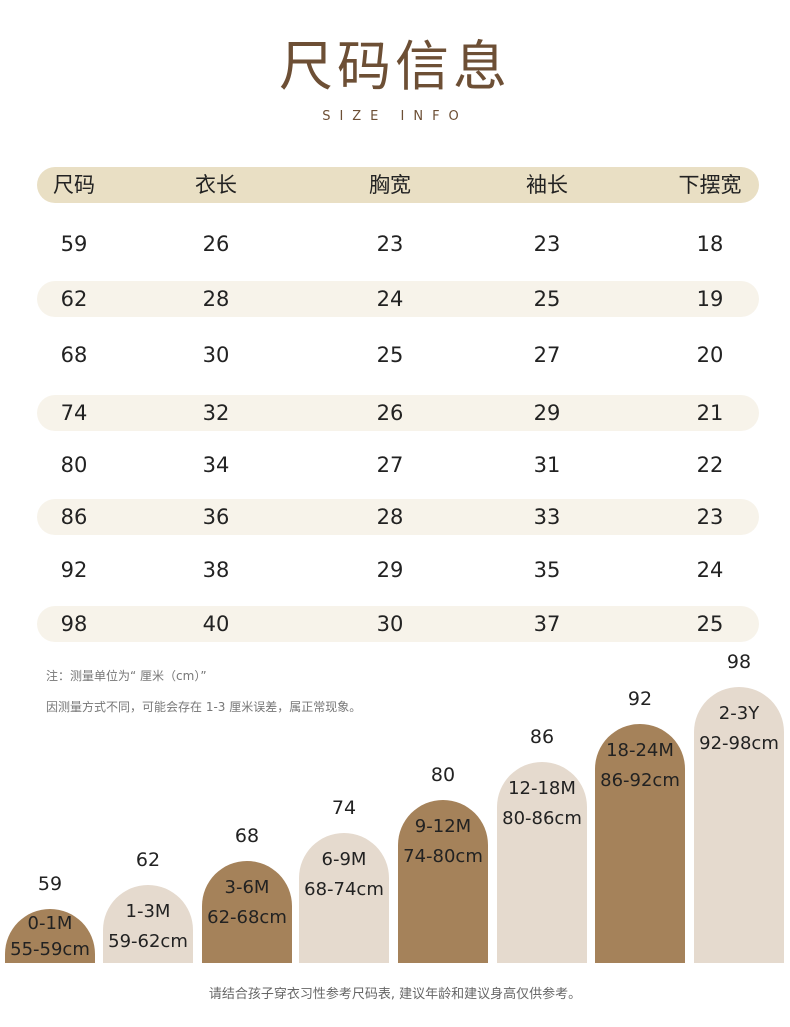  What do you see at coordinates (640, 780) in the screenshot?
I see `bar-height-range: 86-92cm` at bounding box center [640, 780].